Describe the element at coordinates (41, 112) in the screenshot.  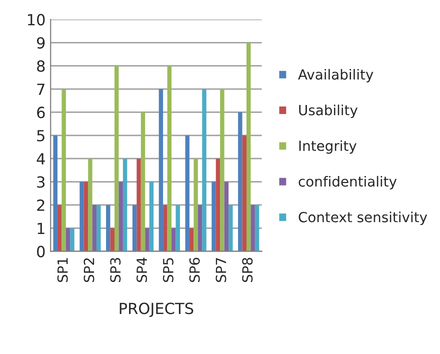
I see `y-tick-label: 6` at that location.